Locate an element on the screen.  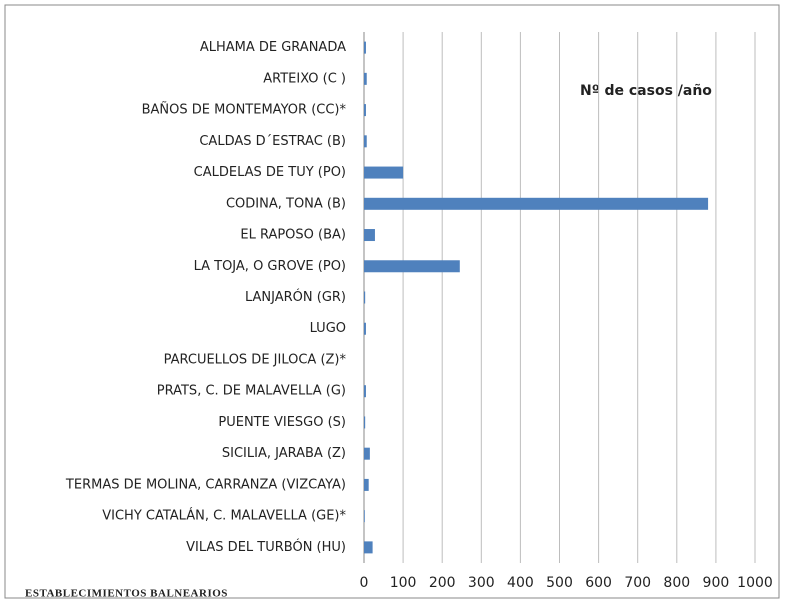
x-tick-label: 1000 is located at coordinates (755, 583).